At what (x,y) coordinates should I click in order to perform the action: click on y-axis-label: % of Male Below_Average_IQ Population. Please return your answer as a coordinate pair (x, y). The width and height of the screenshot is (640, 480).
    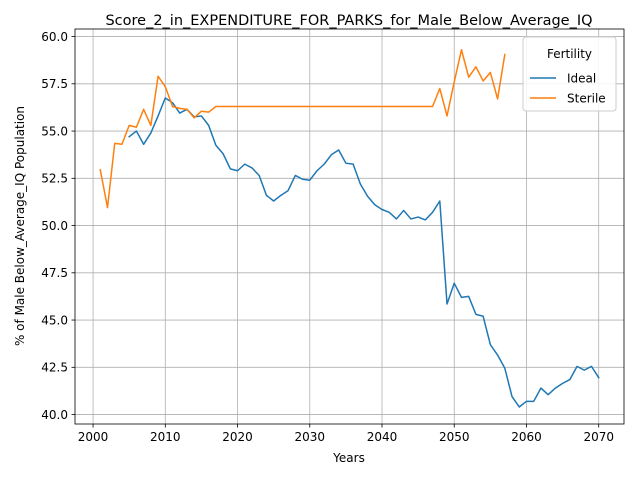
    Looking at the image, I should click on (20, 226).